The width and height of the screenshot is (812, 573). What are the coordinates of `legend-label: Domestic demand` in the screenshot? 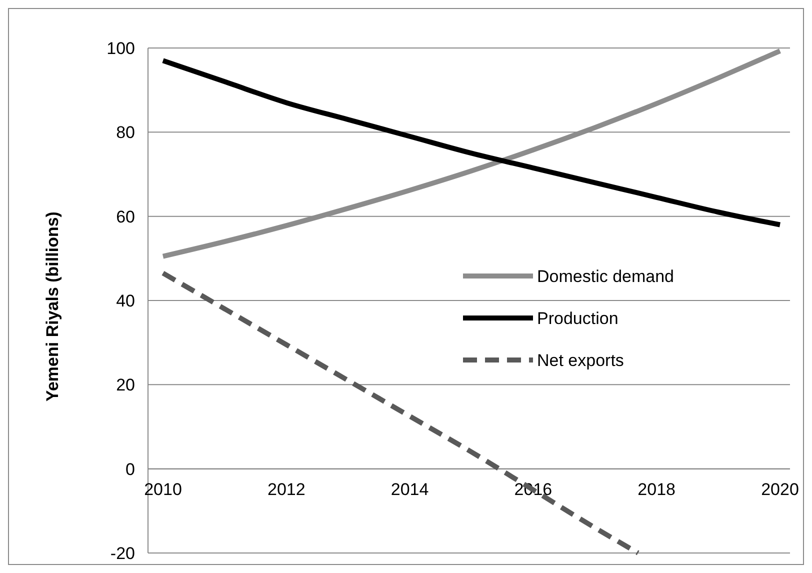 It's located at (605, 276).